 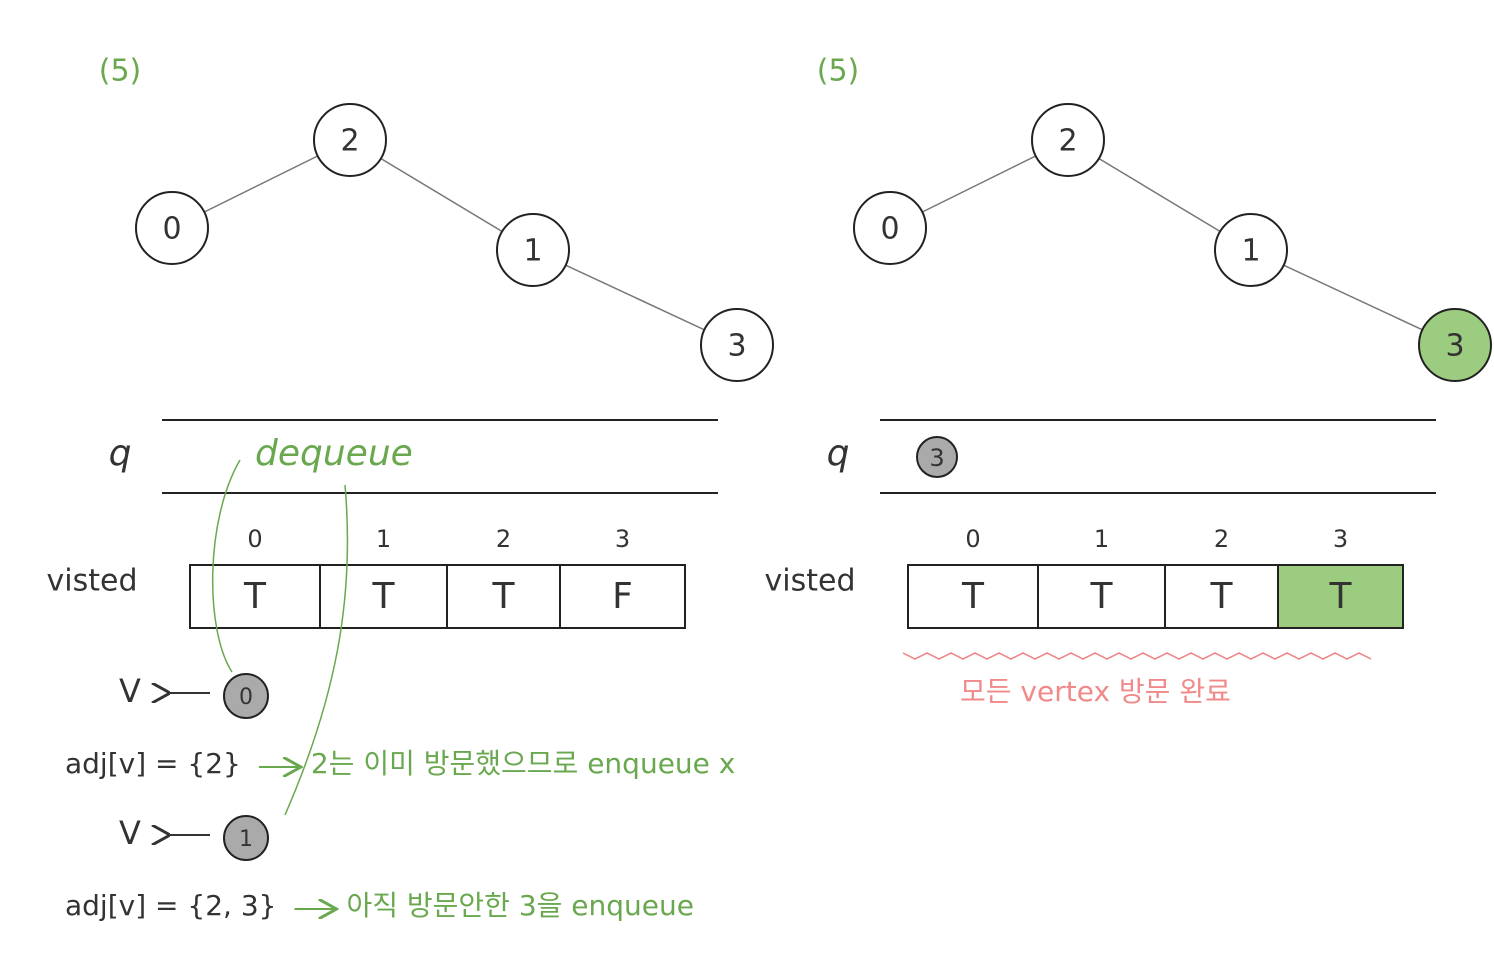 What do you see at coordinates (520, 905) in the screenshot?
I see `step-note: 아직 방문안한 3을 enqueue` at bounding box center [520, 905].